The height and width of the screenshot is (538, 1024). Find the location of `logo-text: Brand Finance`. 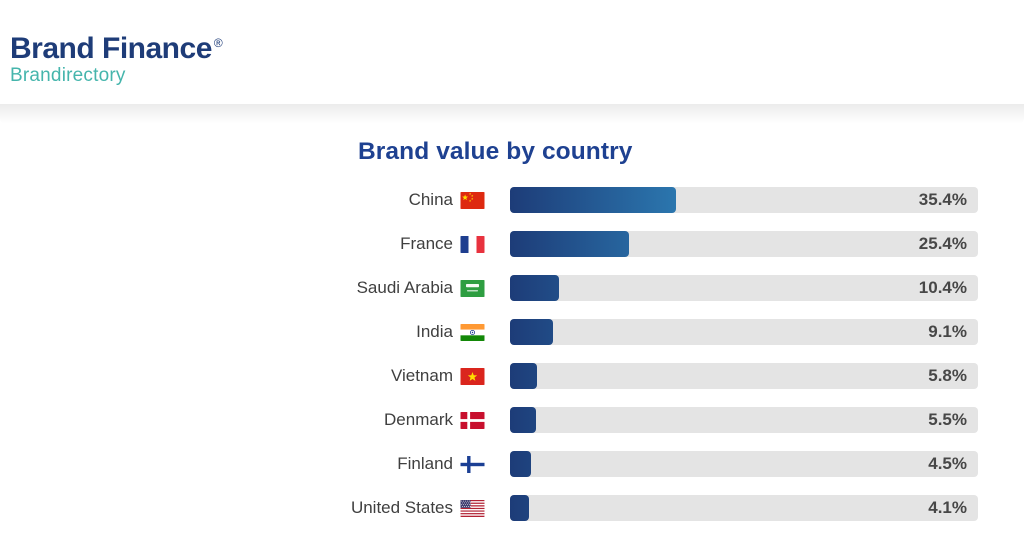

logo-text: Brand Finance is located at coordinates (111, 48).